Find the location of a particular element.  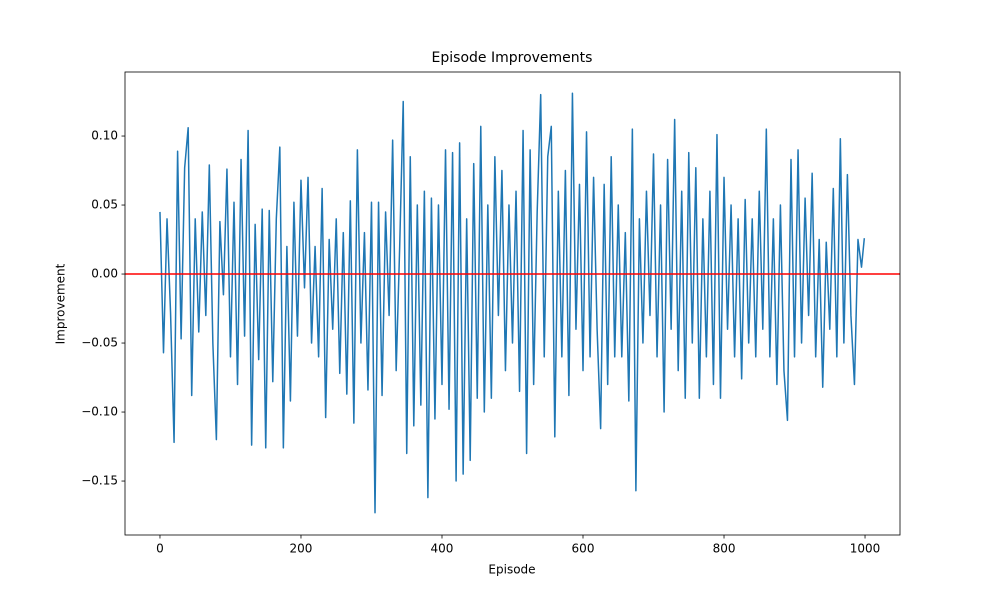

chart-title: Episode Improvements is located at coordinates (512, 58).